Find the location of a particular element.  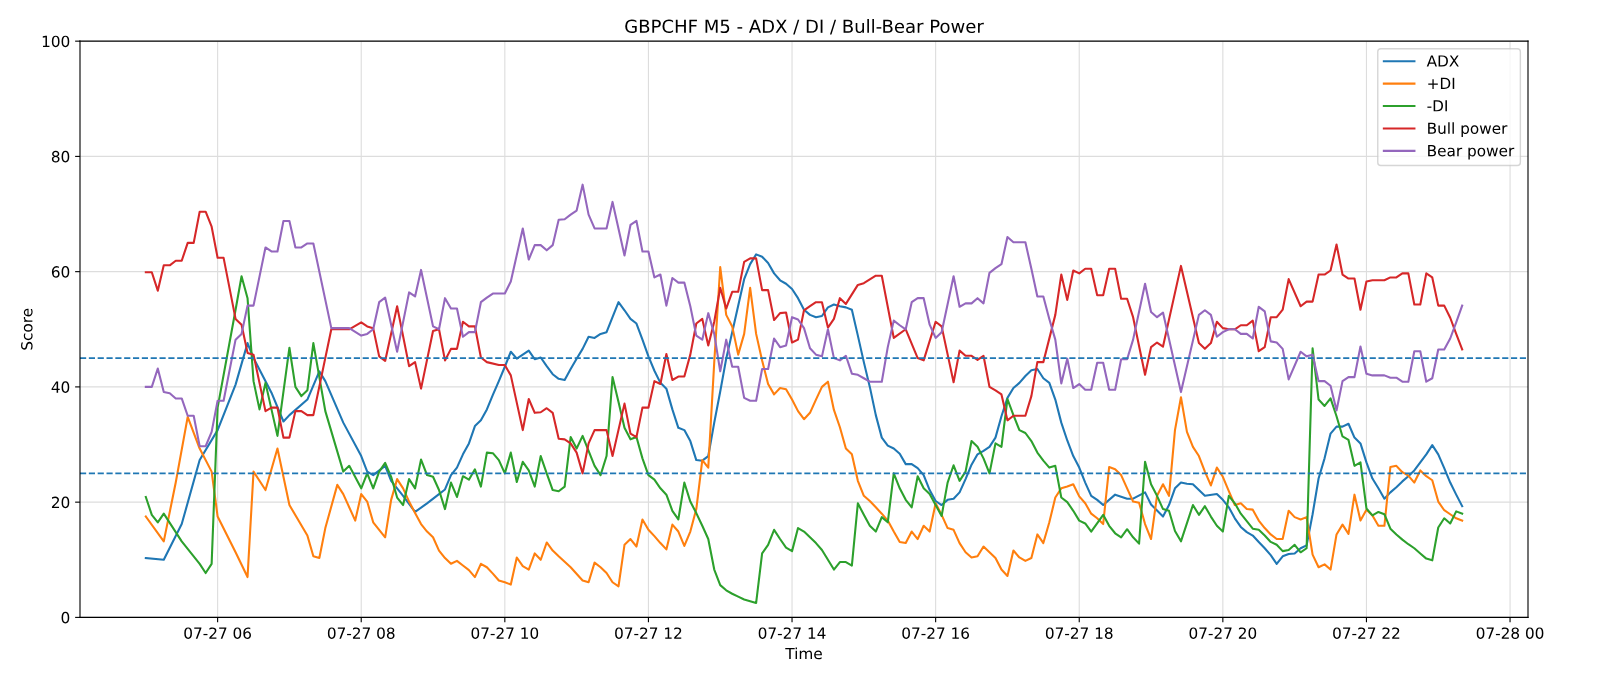

x-tick-label: 07-27 22 is located at coordinates (1366, 633).